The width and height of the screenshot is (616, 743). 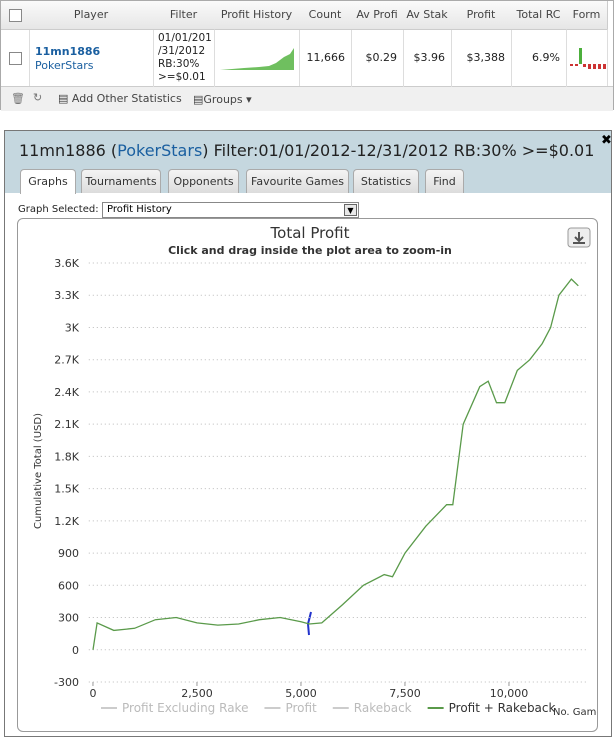 I want to click on count-value: 11,666, so click(x=326, y=57).